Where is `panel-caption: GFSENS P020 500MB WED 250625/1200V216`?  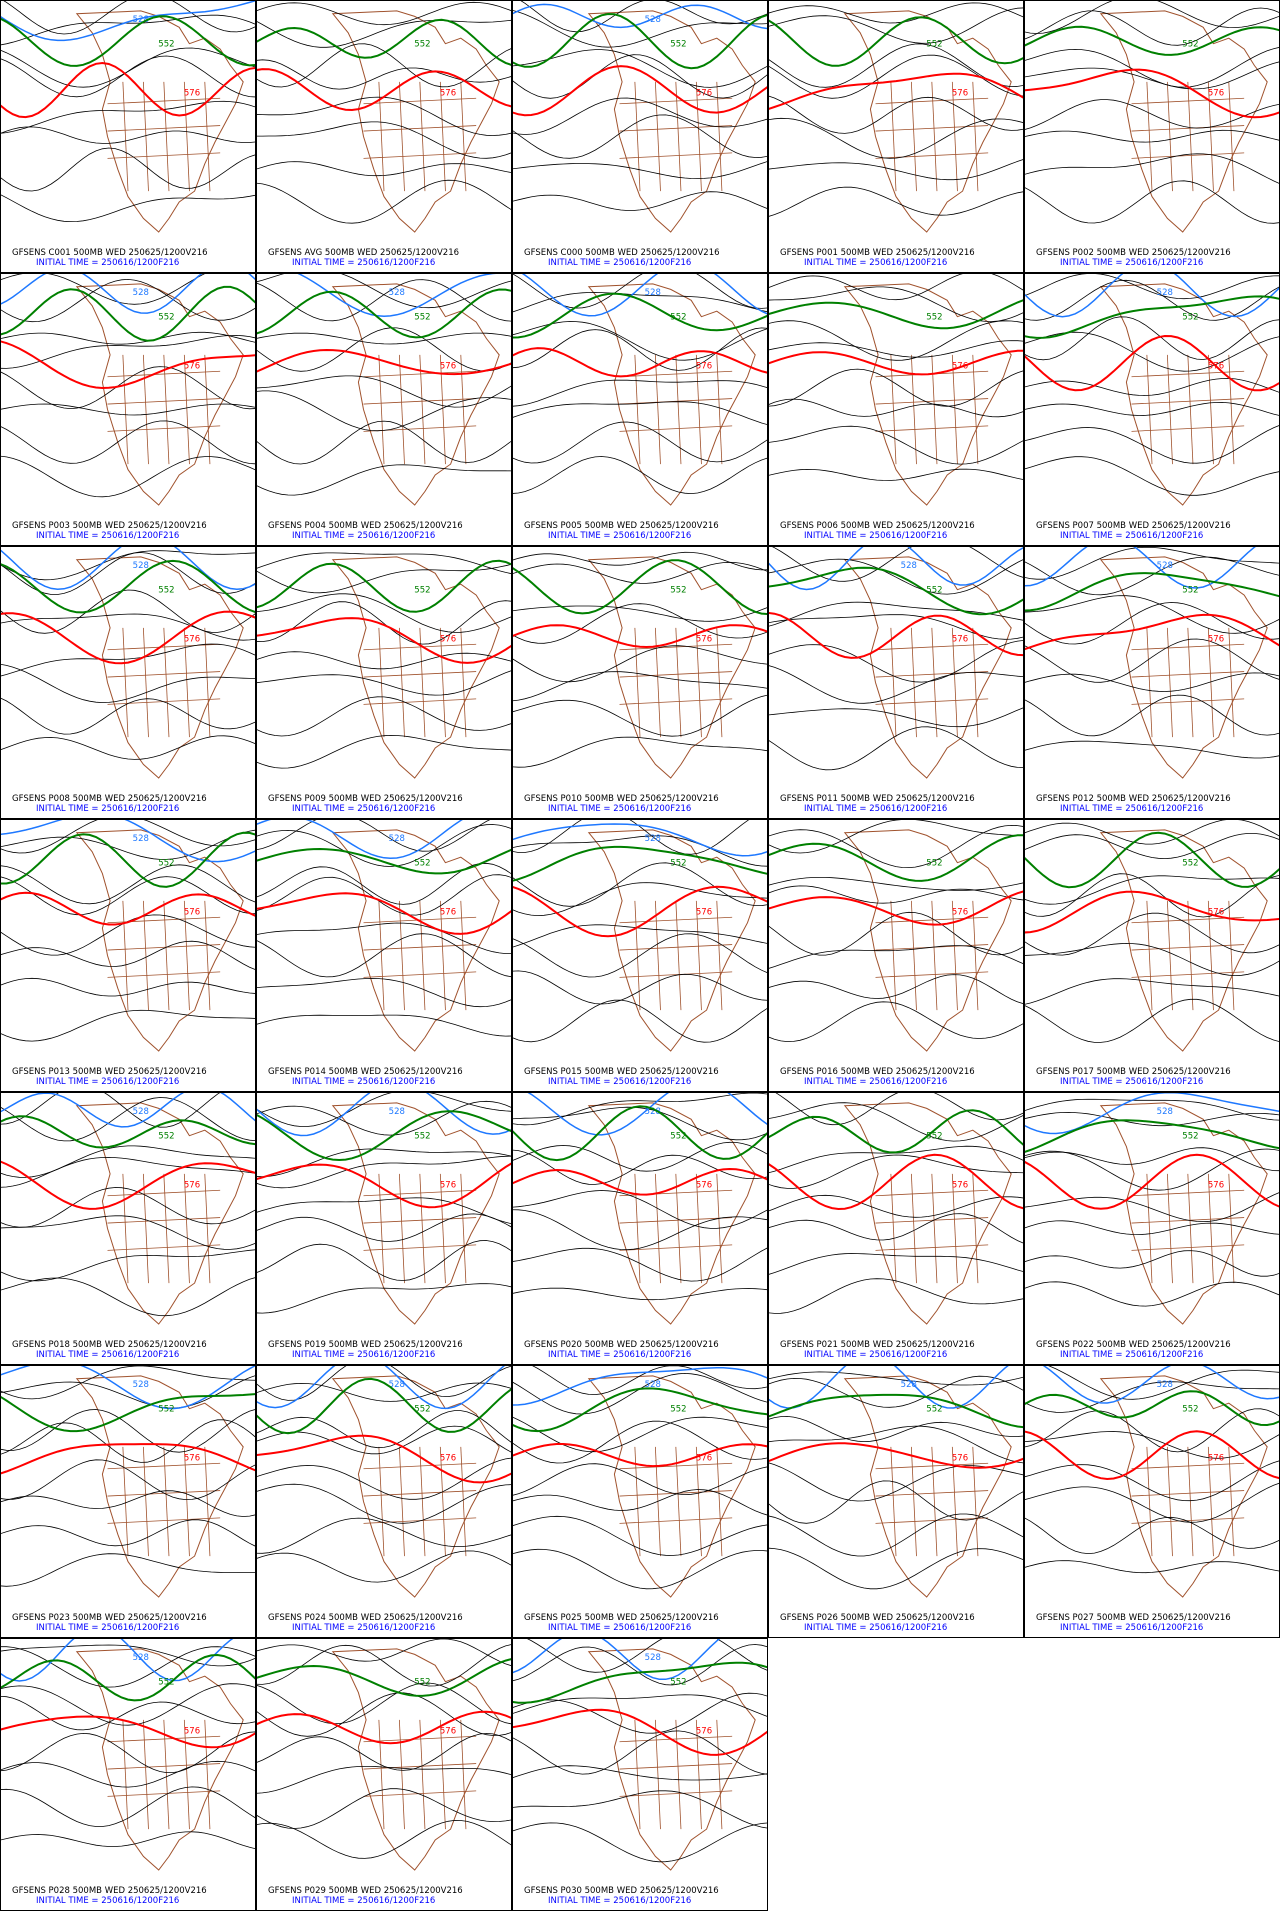 panel-caption: GFSENS P020 500MB WED 250625/1200V216 is located at coordinates (621, 1345).